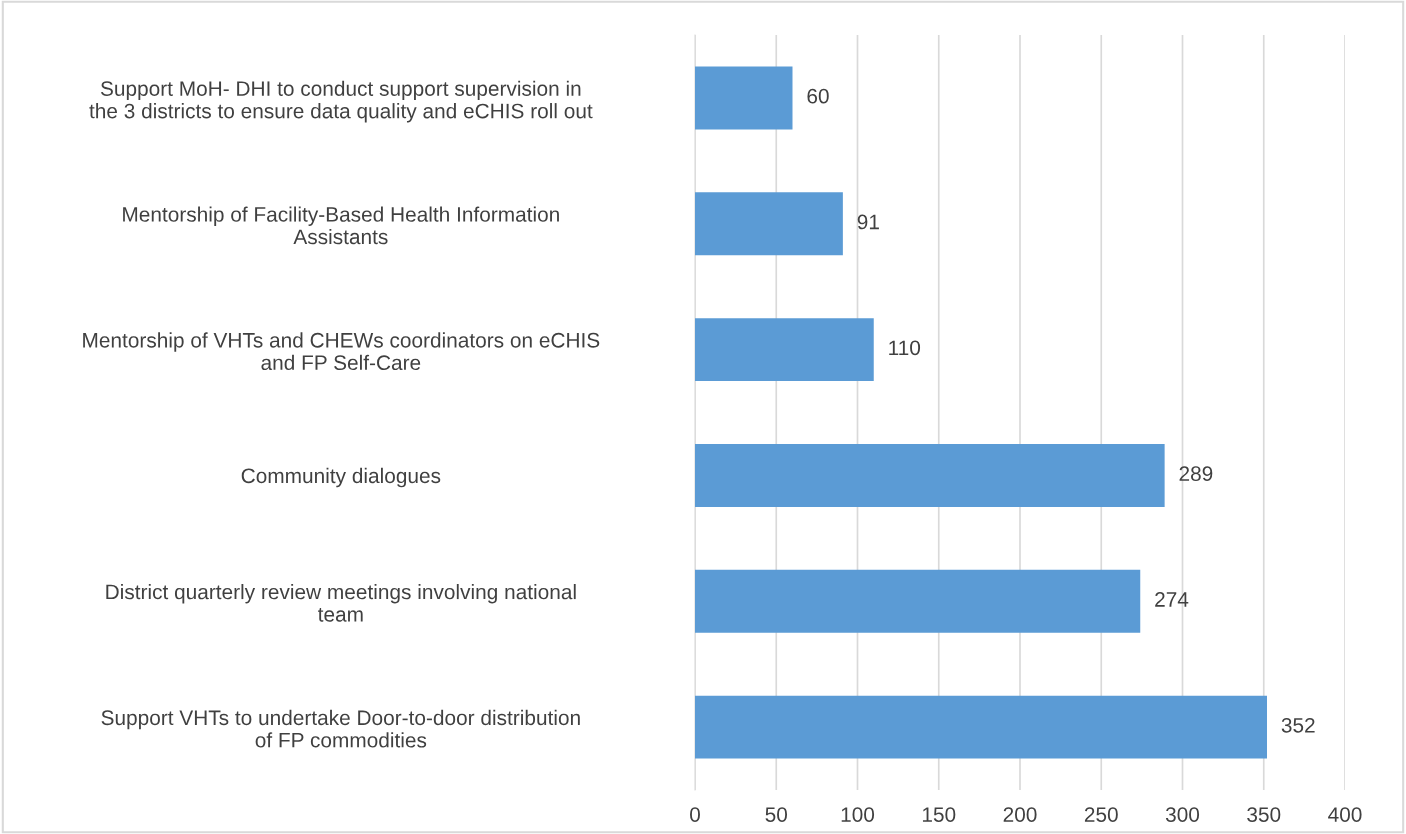 Image resolution: width=1406 pixels, height=834 pixels. Describe the element at coordinates (905, 348) in the screenshot. I see `data-label: 110` at that location.